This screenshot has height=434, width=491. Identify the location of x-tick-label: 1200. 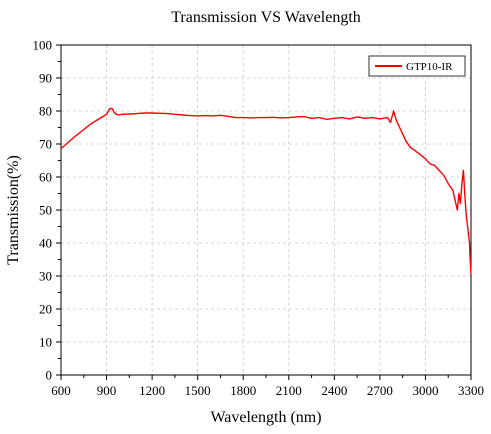
(152, 390).